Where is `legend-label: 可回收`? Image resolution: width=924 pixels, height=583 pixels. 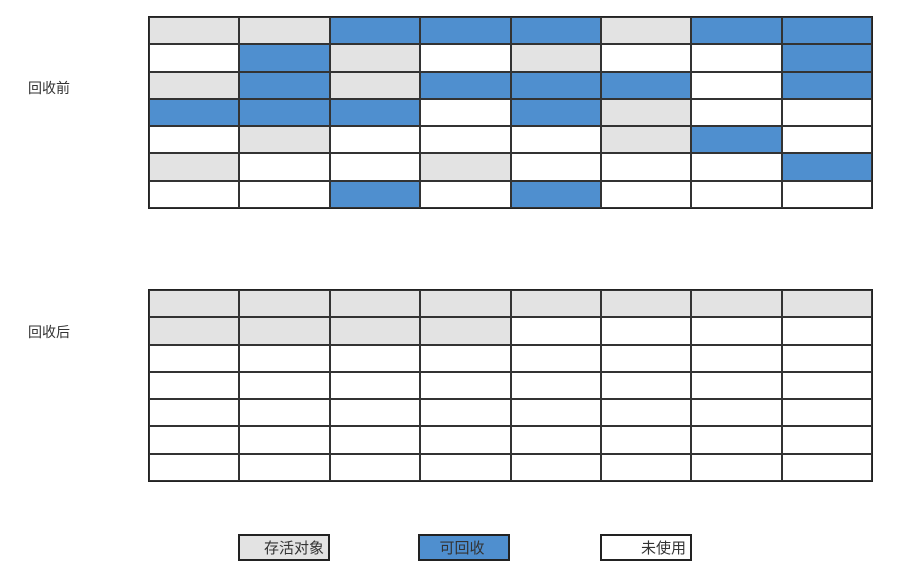 legend-label: 可回收 is located at coordinates (462, 548).